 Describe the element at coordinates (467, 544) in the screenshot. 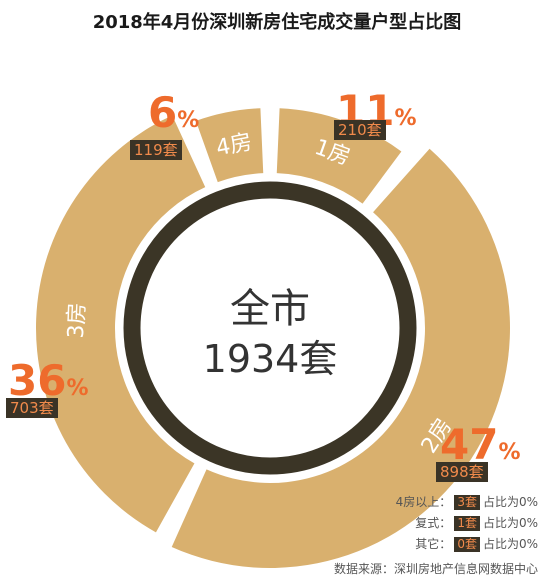

I see `legend-value: 0套` at that location.